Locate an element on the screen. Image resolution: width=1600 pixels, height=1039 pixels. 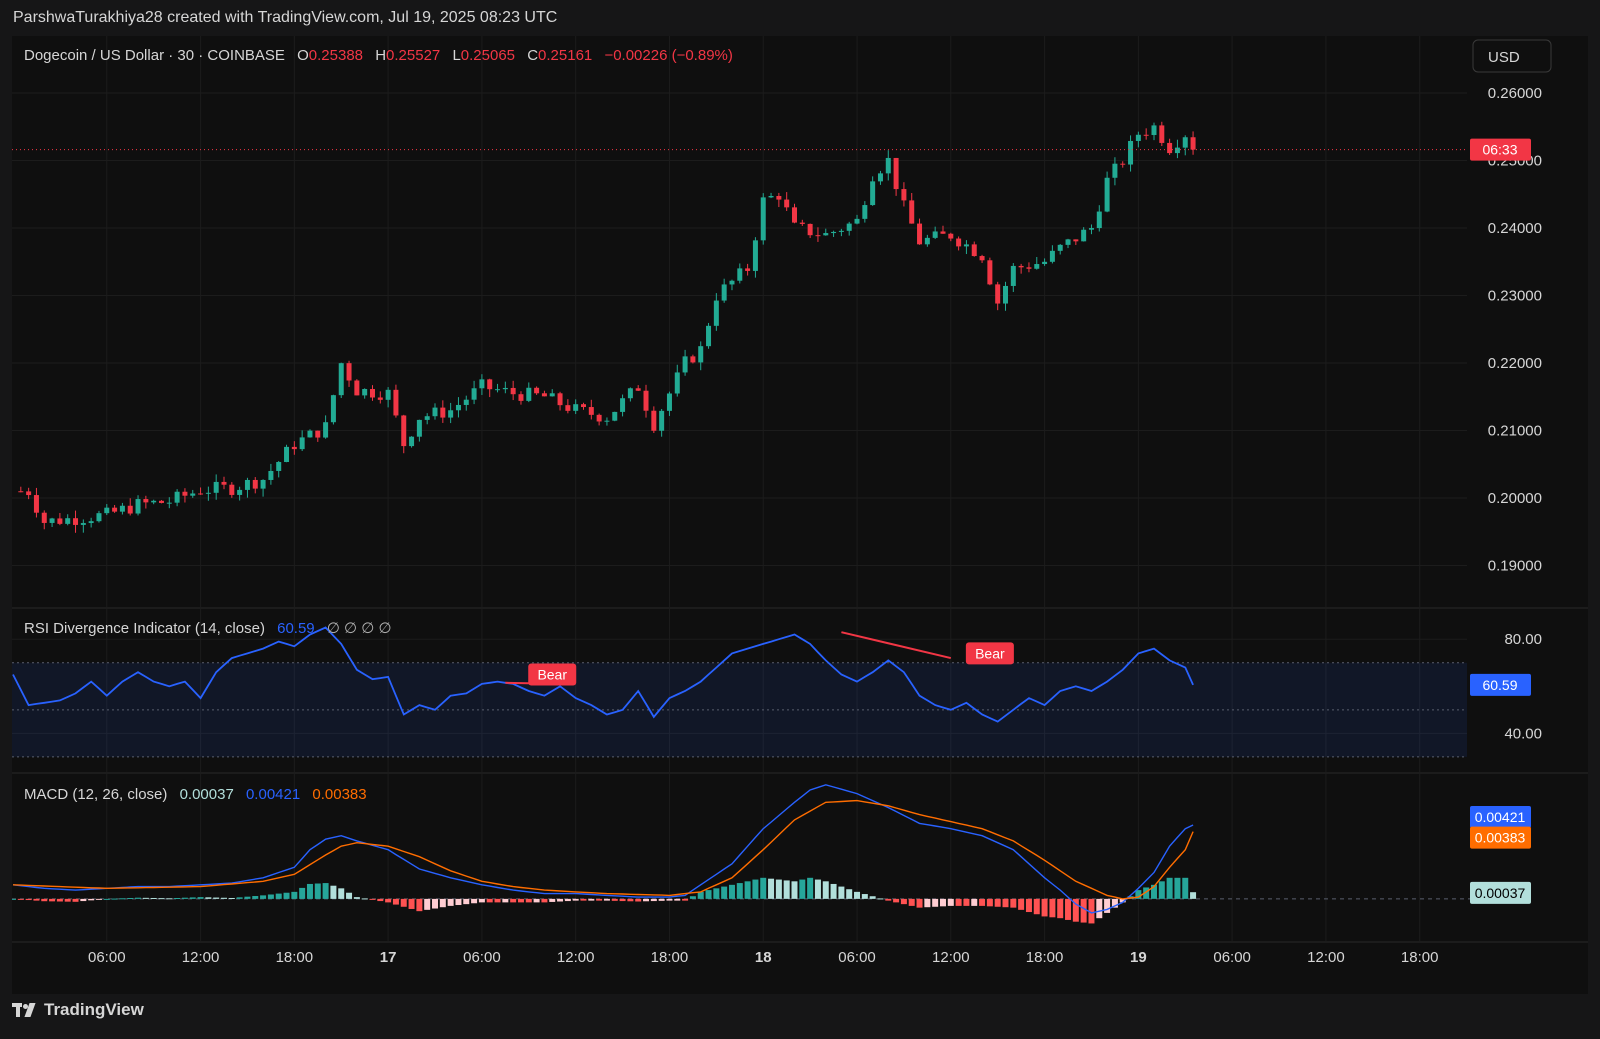
high-value: 0.25527 is located at coordinates (413, 55).